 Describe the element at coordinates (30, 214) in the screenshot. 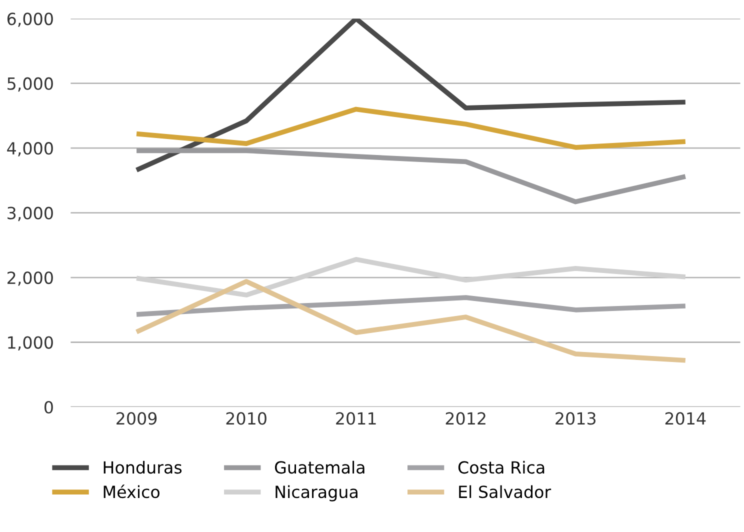

I see `y-tick-label: 3,000` at that location.